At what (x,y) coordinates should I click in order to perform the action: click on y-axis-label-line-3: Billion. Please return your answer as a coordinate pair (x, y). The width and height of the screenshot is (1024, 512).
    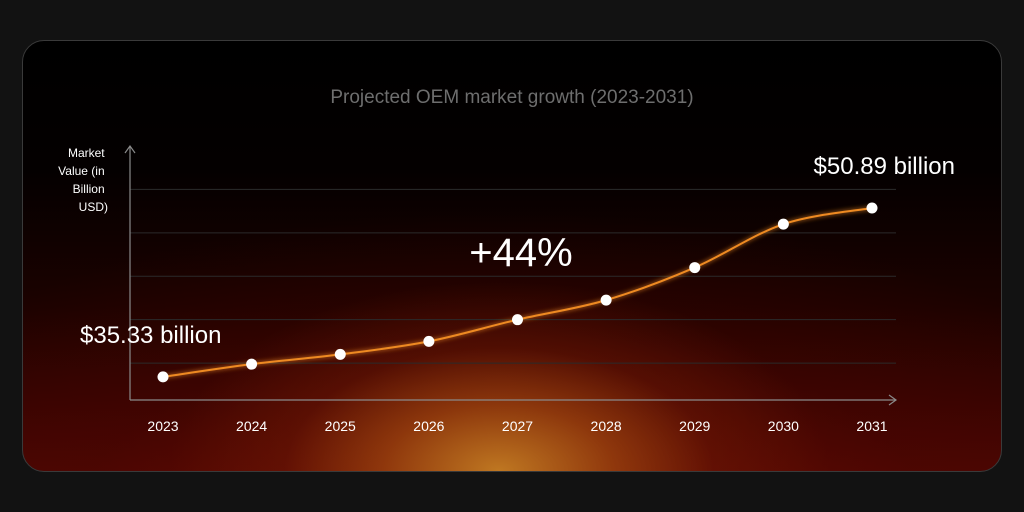
    Looking at the image, I should click on (89, 189).